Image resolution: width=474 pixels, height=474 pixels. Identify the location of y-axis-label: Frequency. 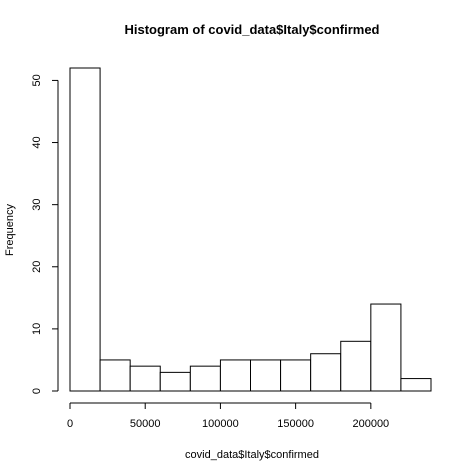
(10, 230).